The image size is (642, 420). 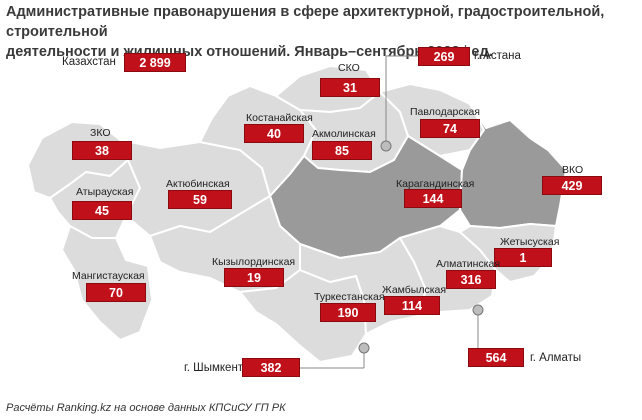 What do you see at coordinates (274, 133) in the screenshot?
I see `kostanay-value: 40` at bounding box center [274, 133].